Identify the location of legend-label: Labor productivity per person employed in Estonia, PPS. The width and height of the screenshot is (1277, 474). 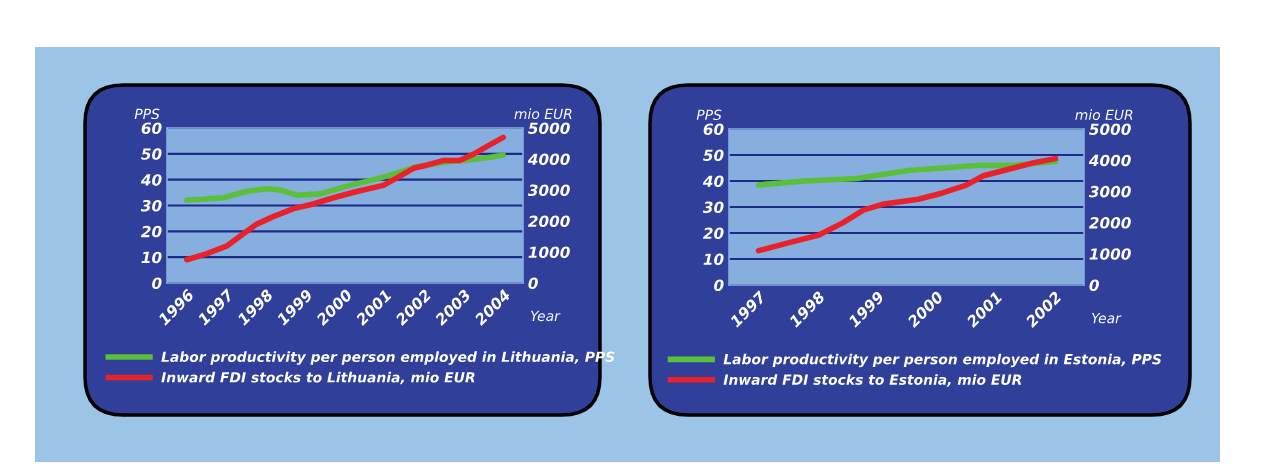
(942, 360).